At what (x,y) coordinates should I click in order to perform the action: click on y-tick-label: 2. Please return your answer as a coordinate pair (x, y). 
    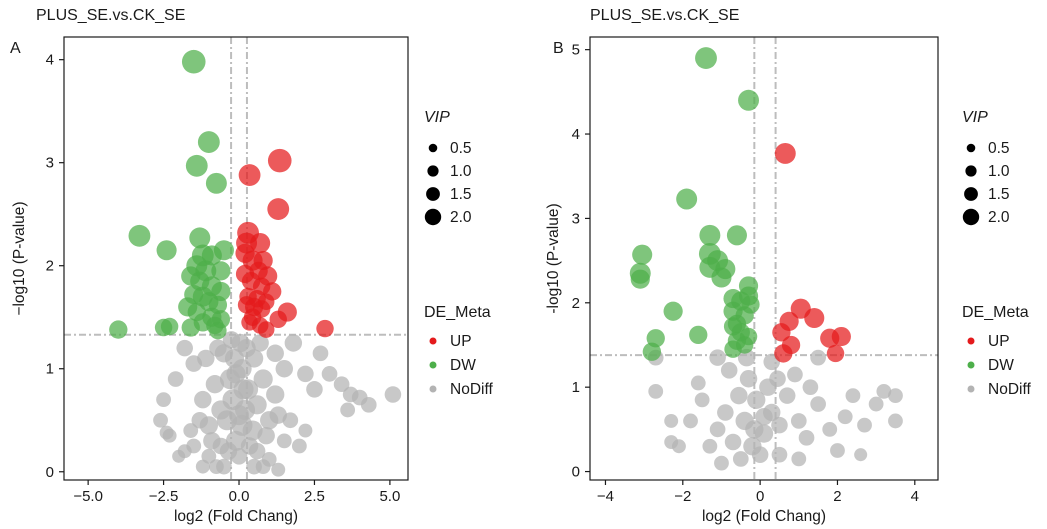
    Looking at the image, I should click on (50, 266).